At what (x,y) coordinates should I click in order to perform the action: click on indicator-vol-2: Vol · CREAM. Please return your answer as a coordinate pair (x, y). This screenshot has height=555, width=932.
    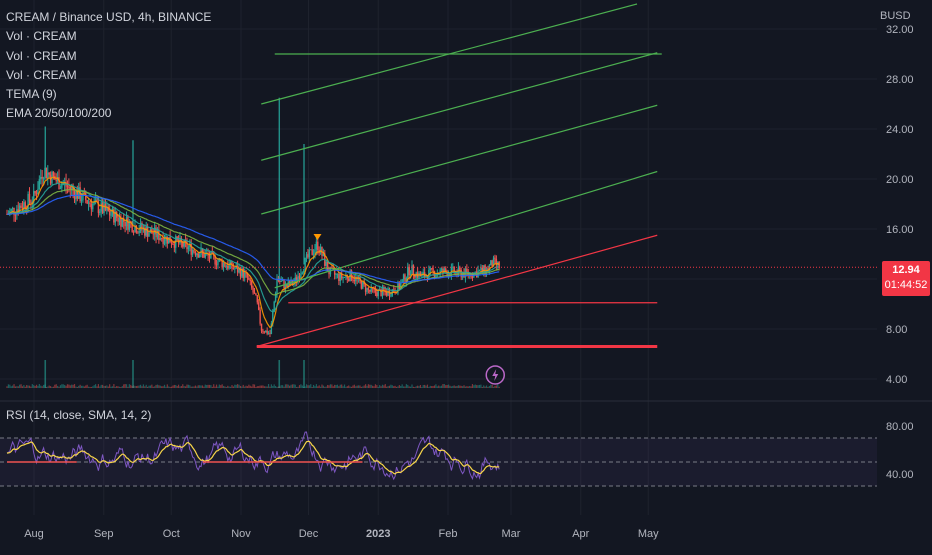
    Looking at the image, I should click on (41, 55).